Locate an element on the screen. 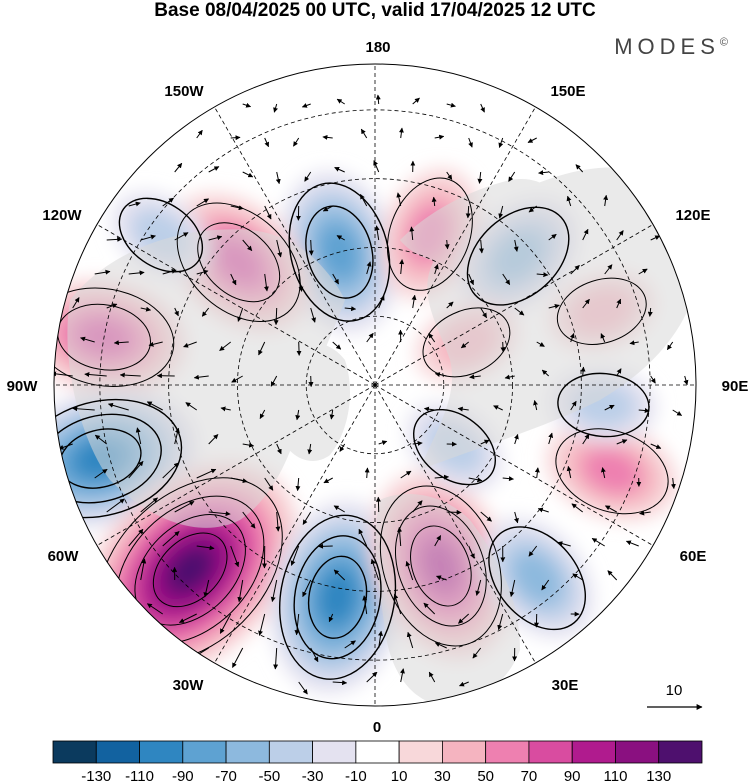 The image size is (750, 783). colorbar-tick-label: 50 is located at coordinates (485, 775).